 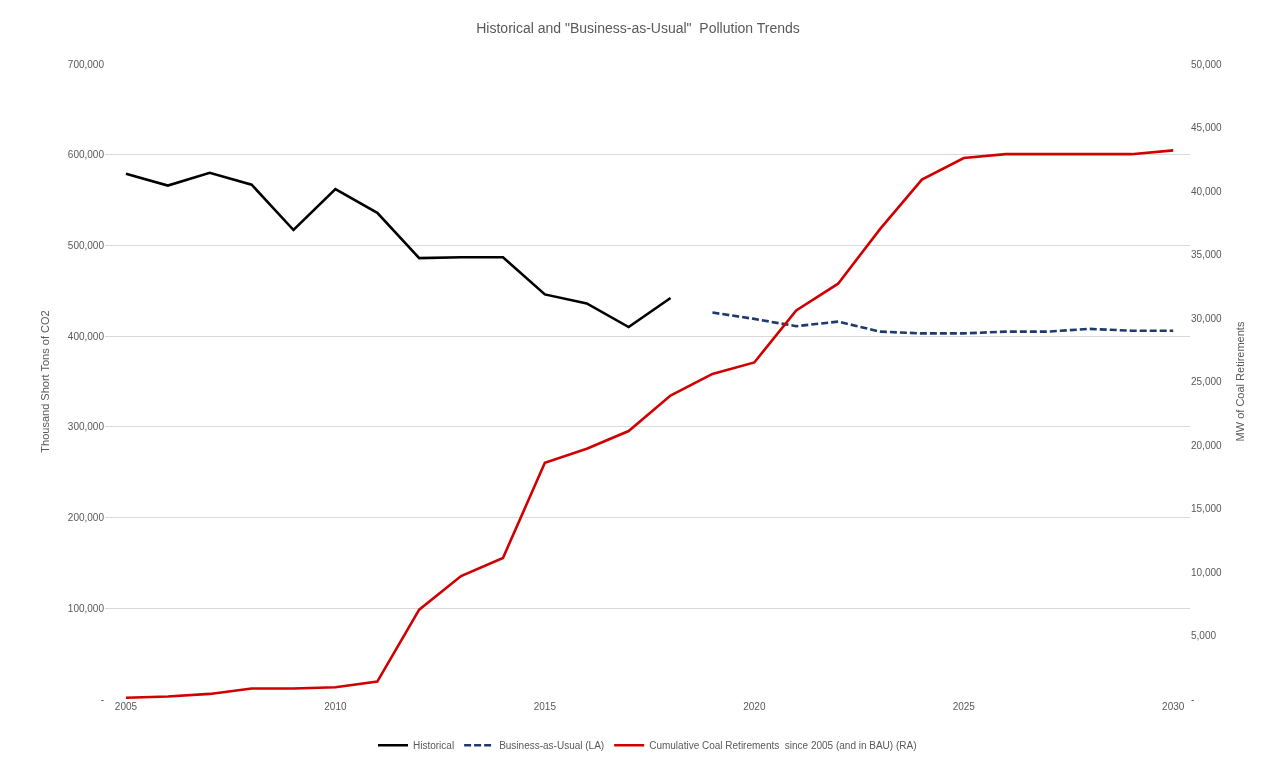 I want to click on y2-tick-label: 25,000, so click(x=1207, y=381).